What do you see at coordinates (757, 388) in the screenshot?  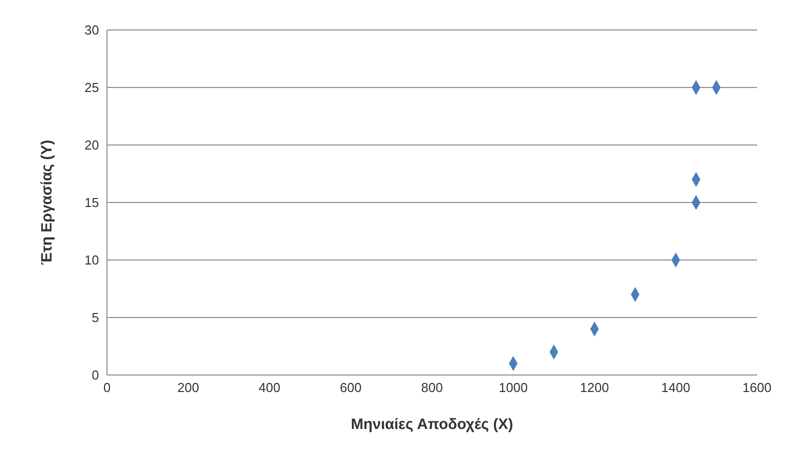 I see `x-tick-label: 1600` at bounding box center [757, 388].